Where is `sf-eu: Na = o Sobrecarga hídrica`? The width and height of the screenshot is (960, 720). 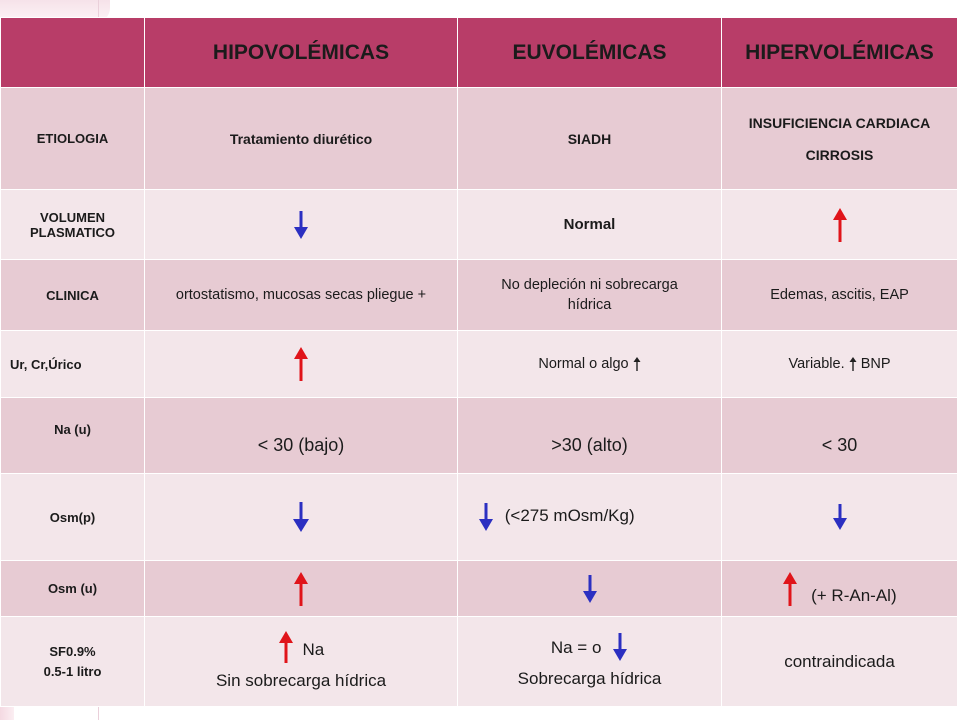 sf-eu: Na = o Sobrecarga hídrica is located at coordinates (589, 661).